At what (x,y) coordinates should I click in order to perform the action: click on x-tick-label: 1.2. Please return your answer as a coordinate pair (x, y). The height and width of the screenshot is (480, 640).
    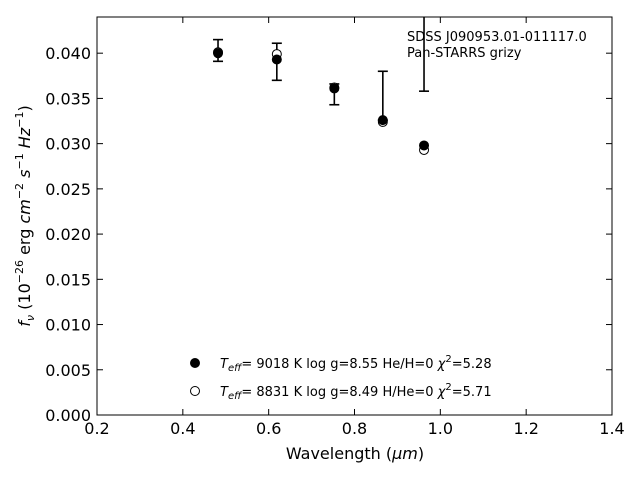
    Looking at the image, I should click on (525, 428).